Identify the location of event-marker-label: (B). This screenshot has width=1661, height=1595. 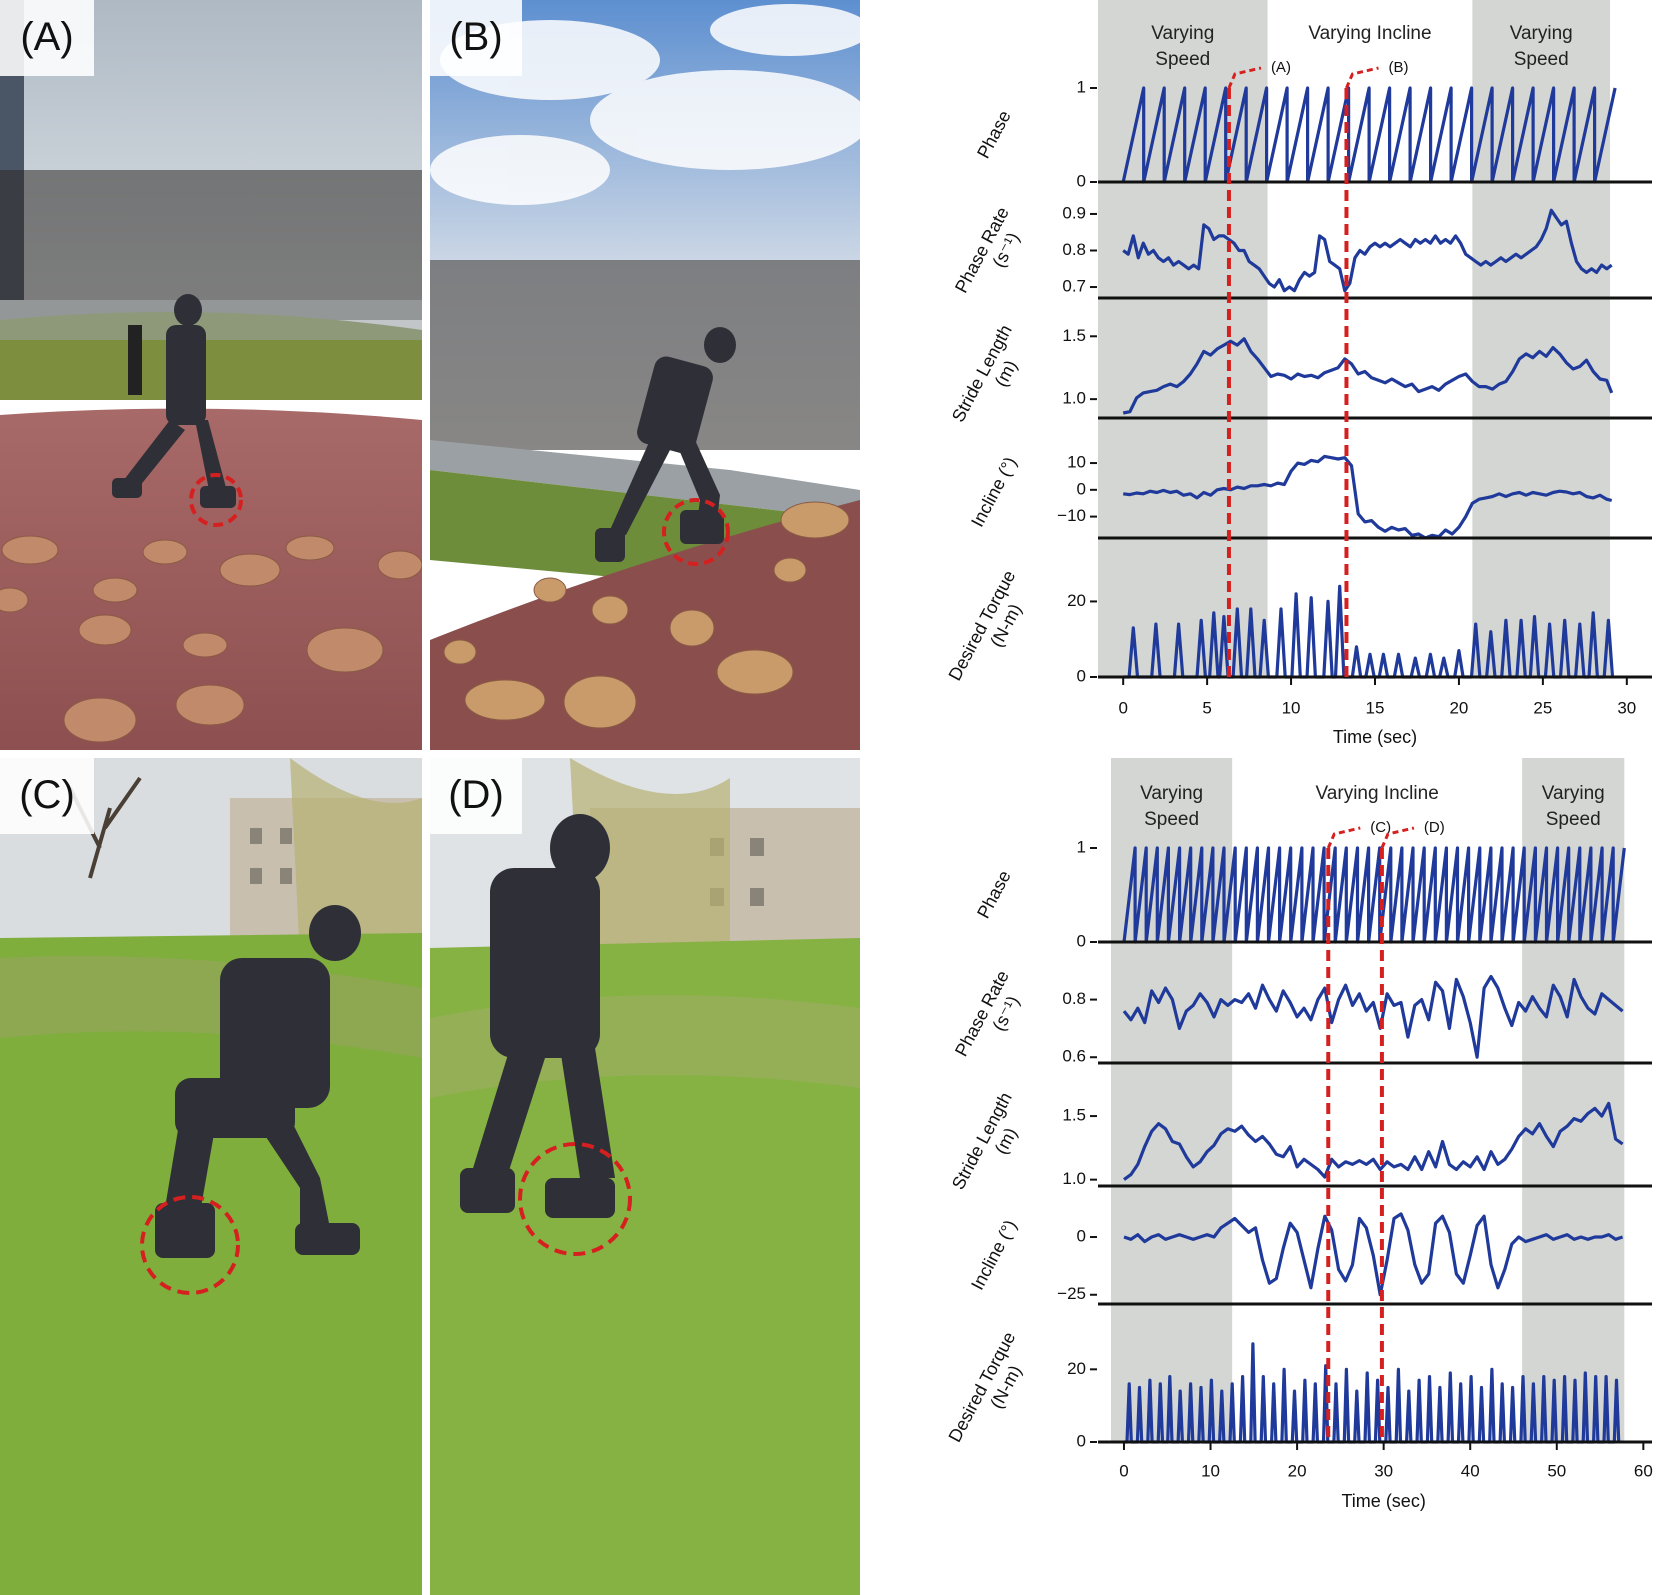
(1398, 67).